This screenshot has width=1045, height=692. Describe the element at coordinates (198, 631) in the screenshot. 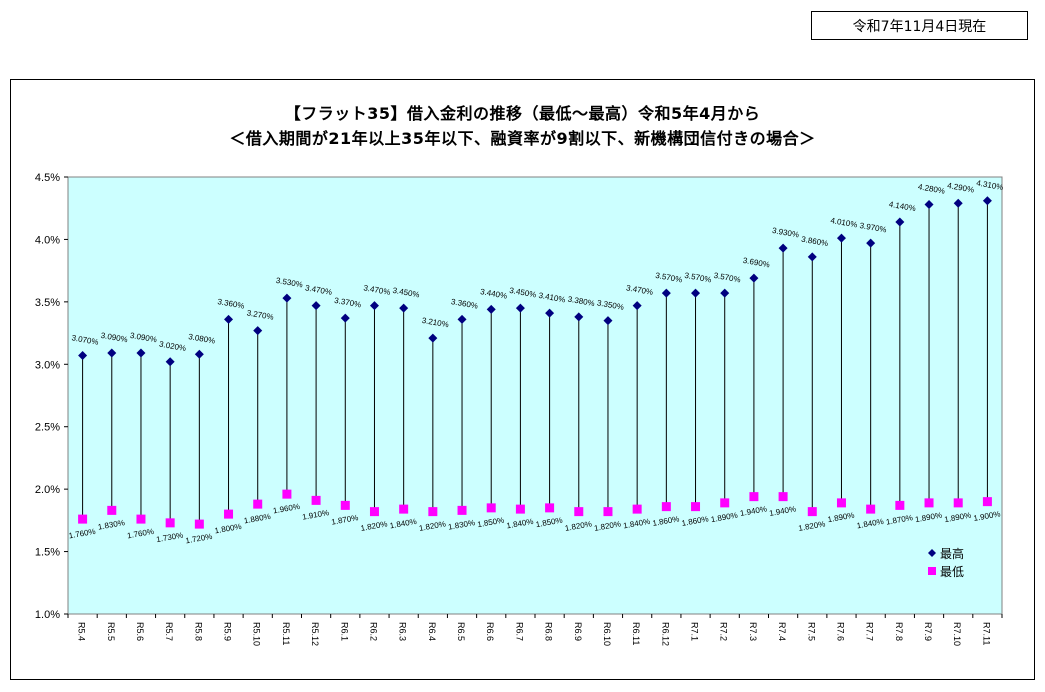

I see `x-tick-label: R5.8` at that location.